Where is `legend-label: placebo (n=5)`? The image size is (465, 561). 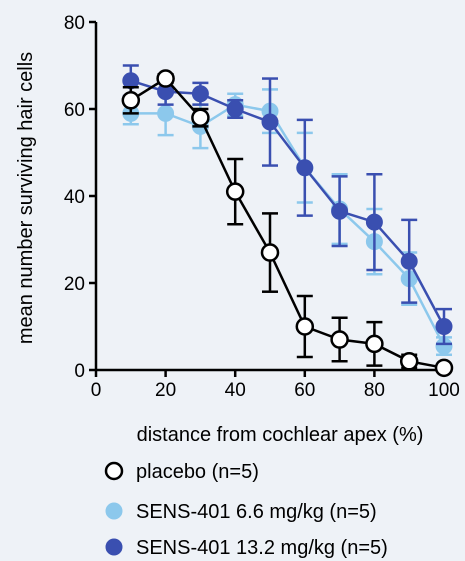
legend-label: placebo (n=5) is located at coordinates (197, 472).